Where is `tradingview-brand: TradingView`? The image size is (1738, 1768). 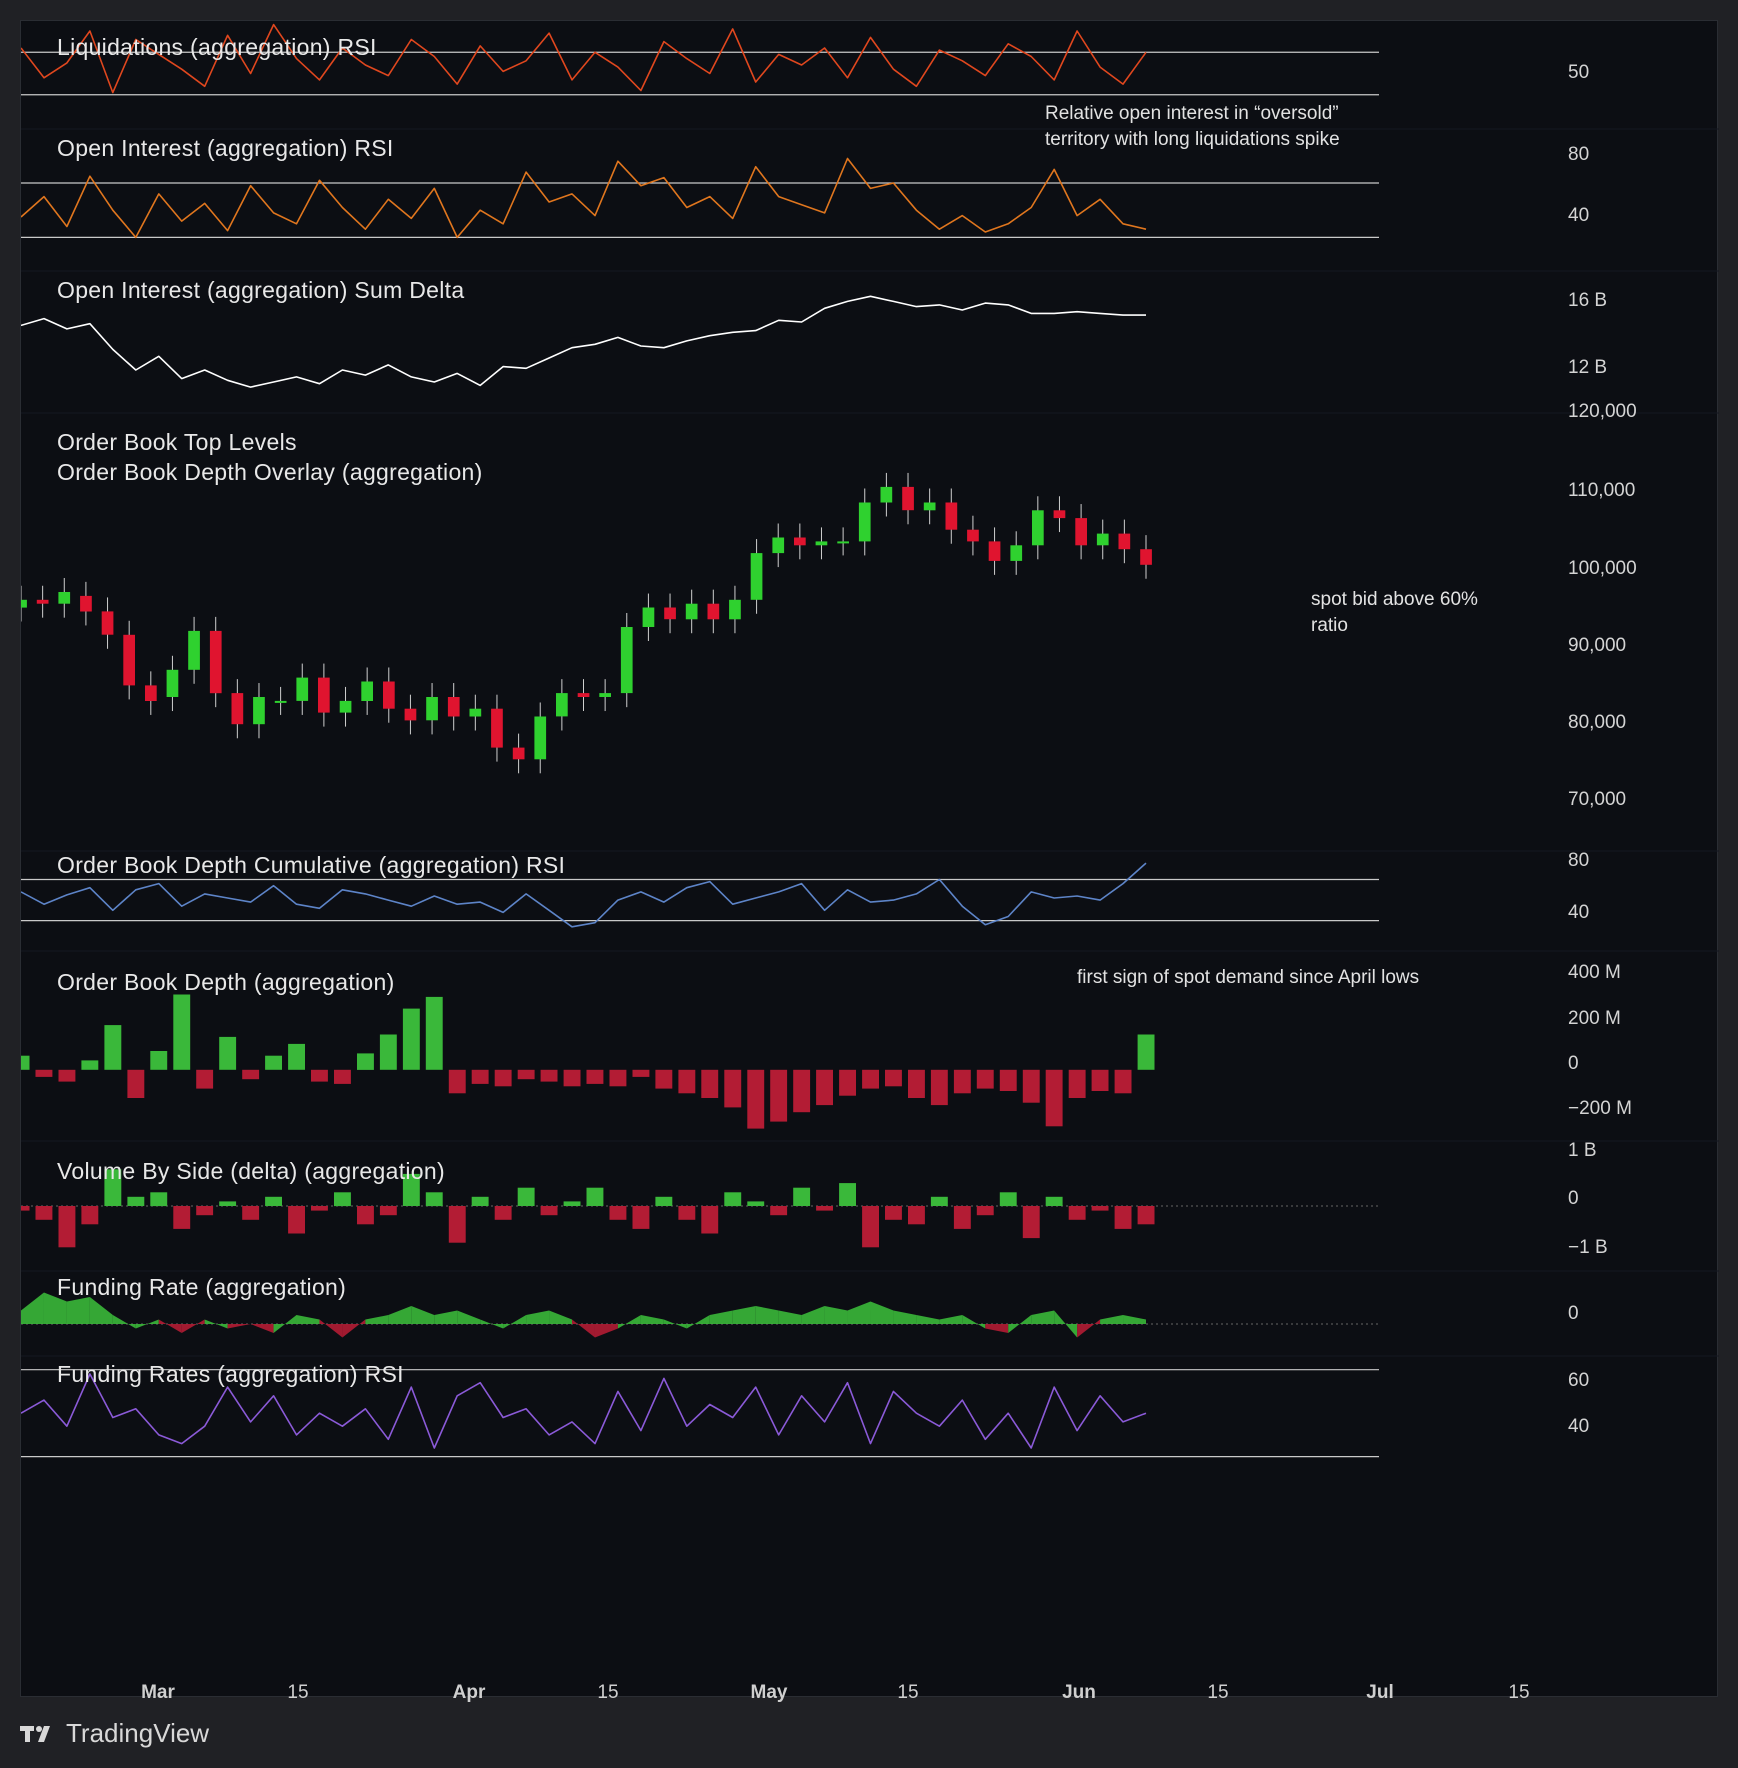
tradingview-brand: TradingView is located at coordinates (114, 1733).